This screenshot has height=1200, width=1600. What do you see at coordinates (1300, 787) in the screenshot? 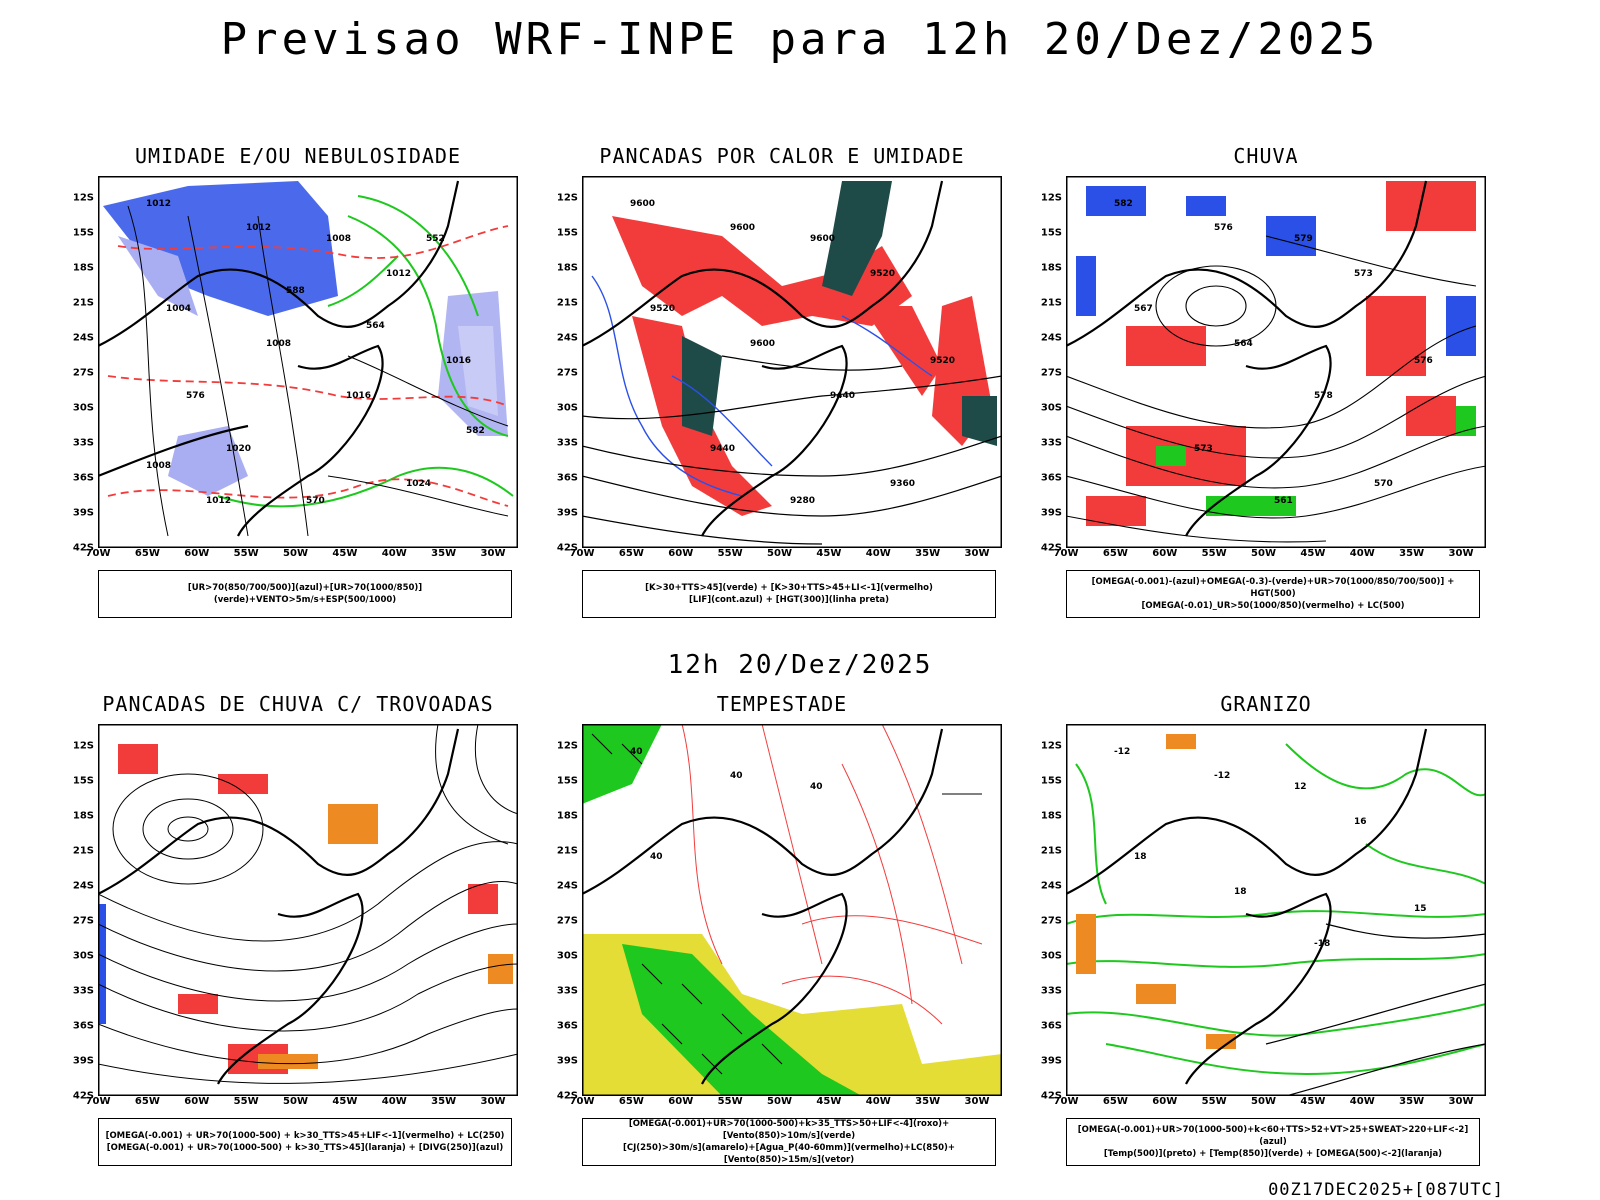
I see `contour-value-label: 12` at bounding box center [1300, 787].